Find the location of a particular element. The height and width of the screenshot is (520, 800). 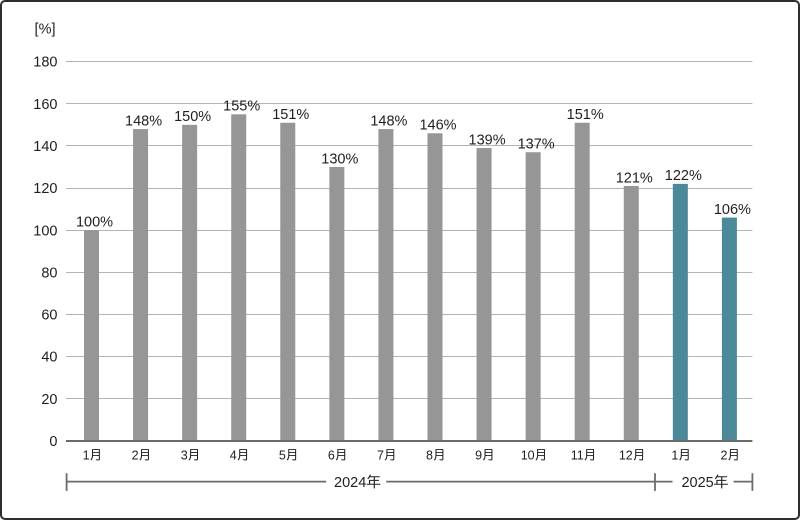

svg-text: 9 is located at coordinates (478, 455).